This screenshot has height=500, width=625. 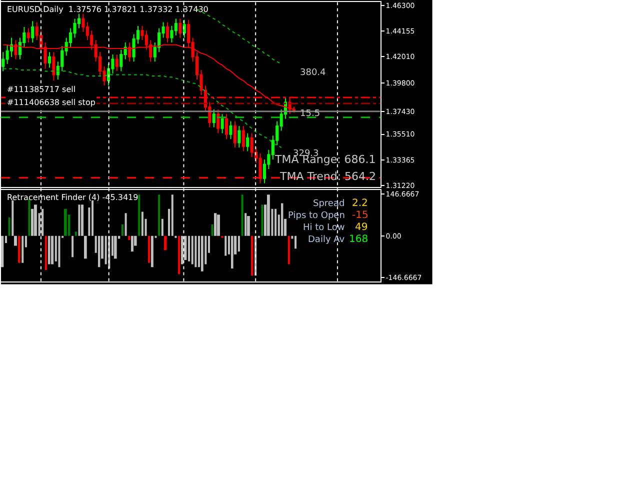 What do you see at coordinates (324, 228) in the screenshot?
I see `annotation: Hi to Low` at bounding box center [324, 228].